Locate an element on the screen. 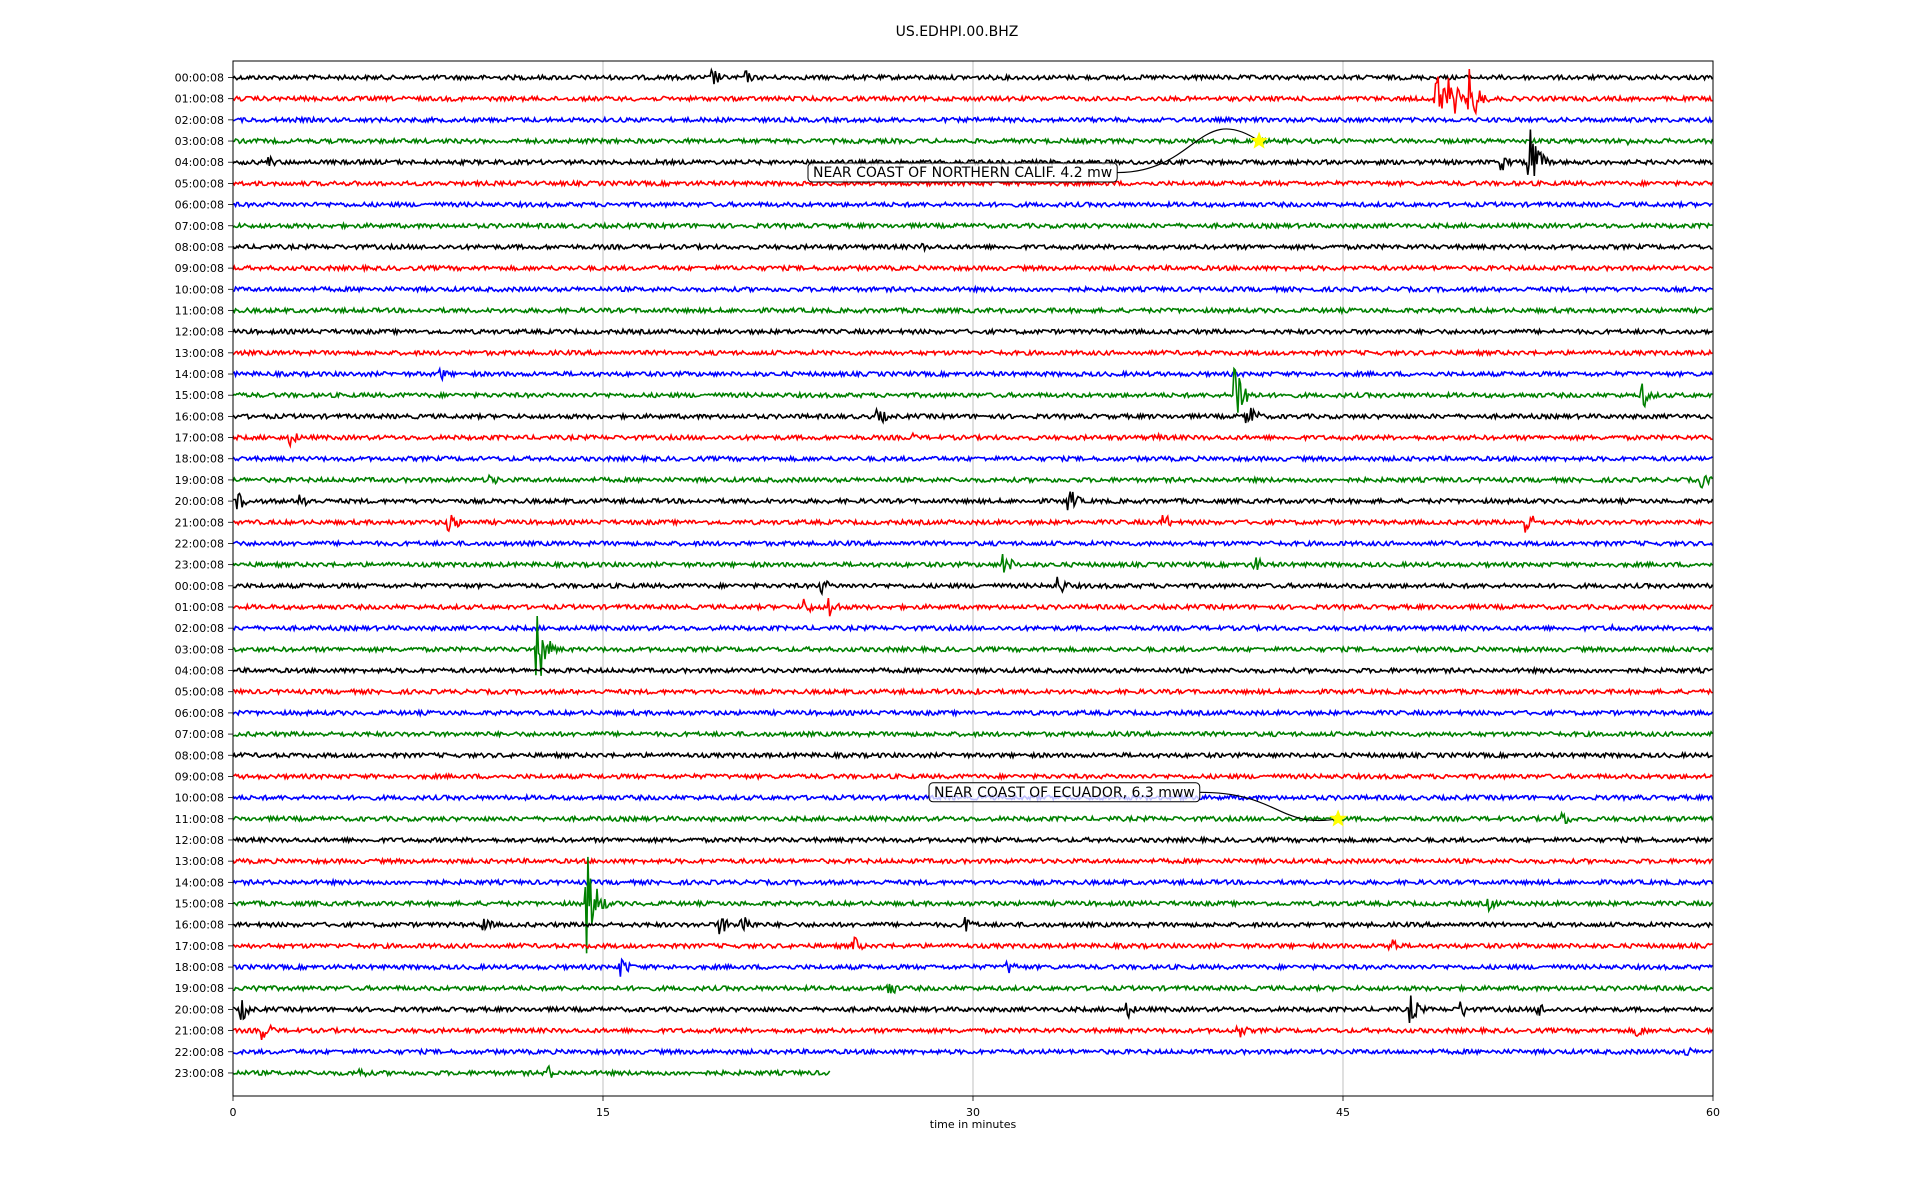 The width and height of the screenshot is (1920, 1200). x-tick-label: 45 is located at coordinates (1343, 1112).